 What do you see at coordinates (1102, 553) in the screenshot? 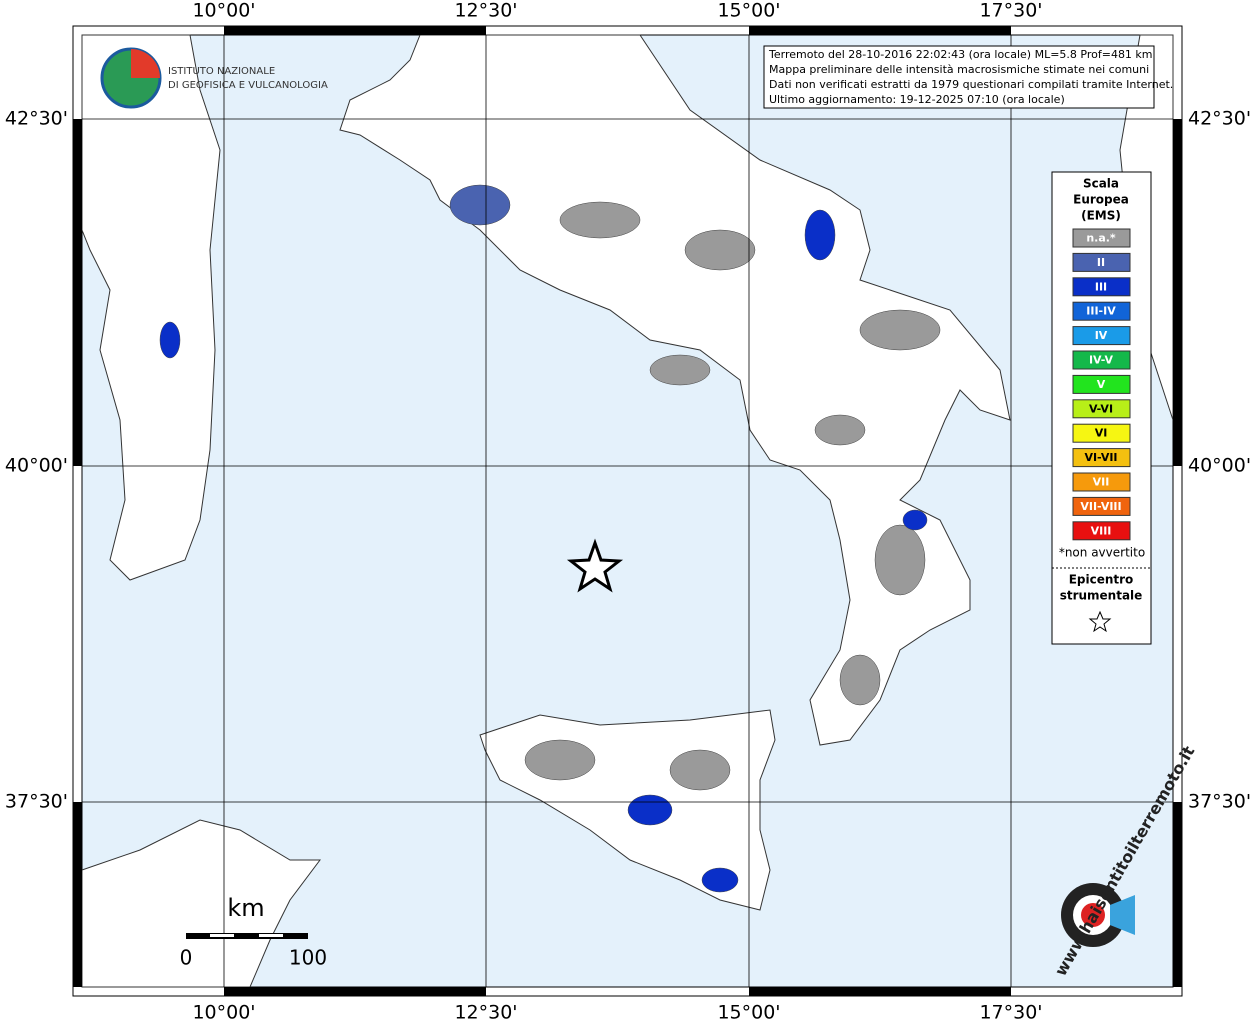
I see `legend-note: *non avvertito` at bounding box center [1102, 553].